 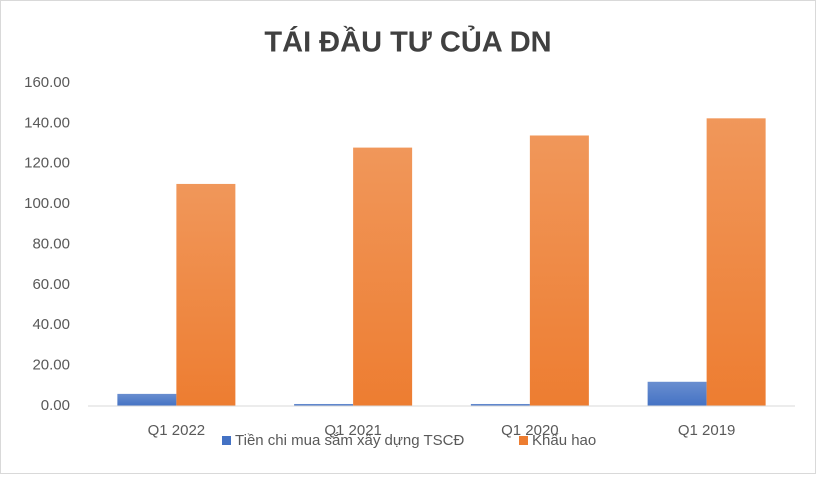 What do you see at coordinates (47, 82) in the screenshot?
I see `y-tick-label: 160.00` at bounding box center [47, 82].